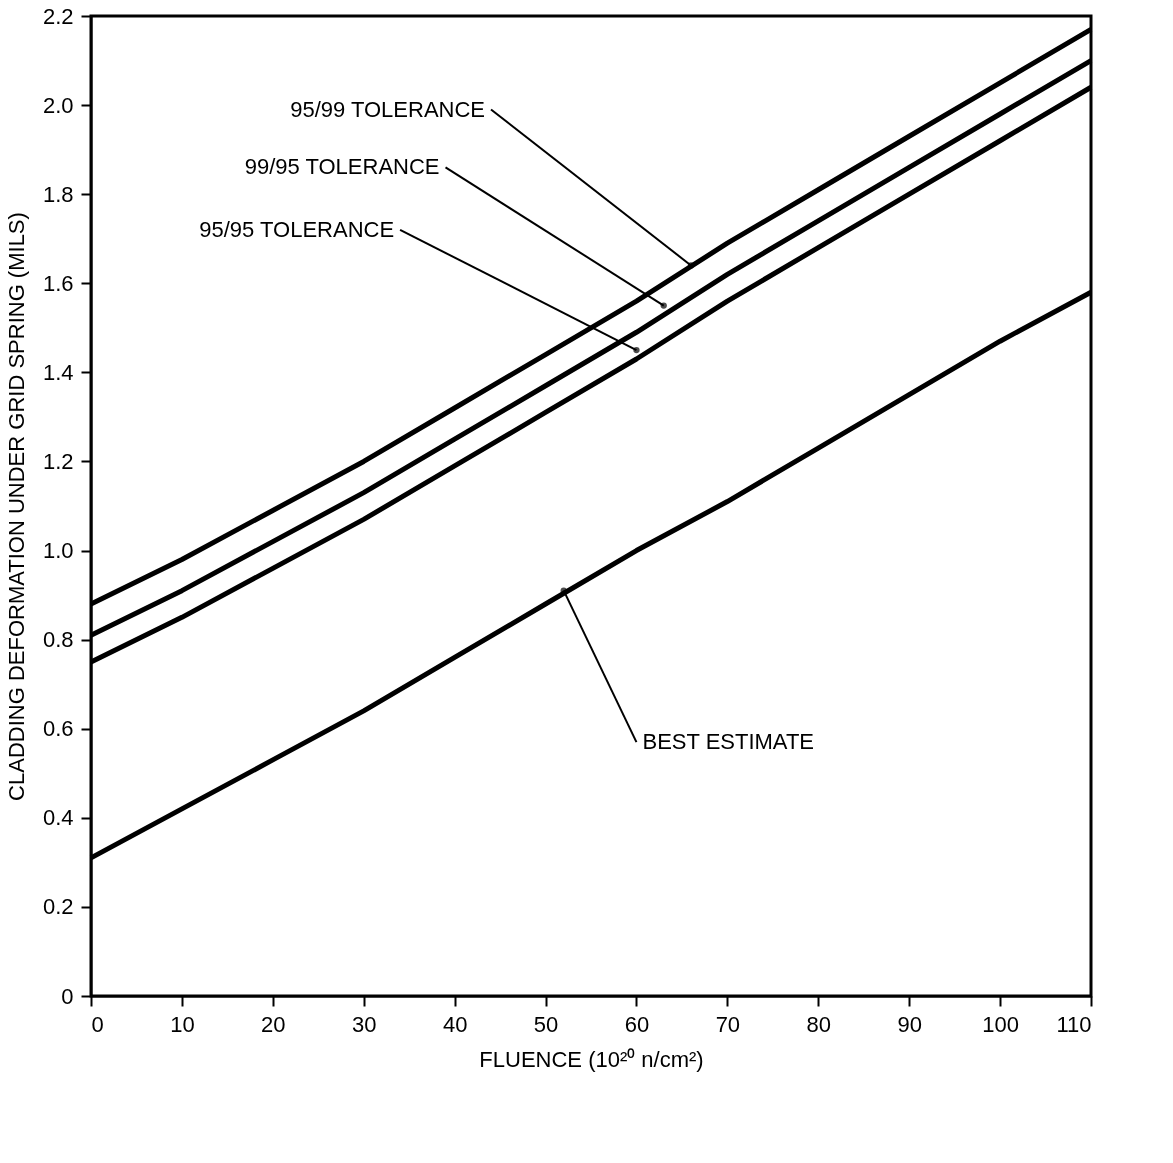  What do you see at coordinates (342, 167) in the screenshot?
I see `annotation: 99/95 TOLERANCE` at bounding box center [342, 167].